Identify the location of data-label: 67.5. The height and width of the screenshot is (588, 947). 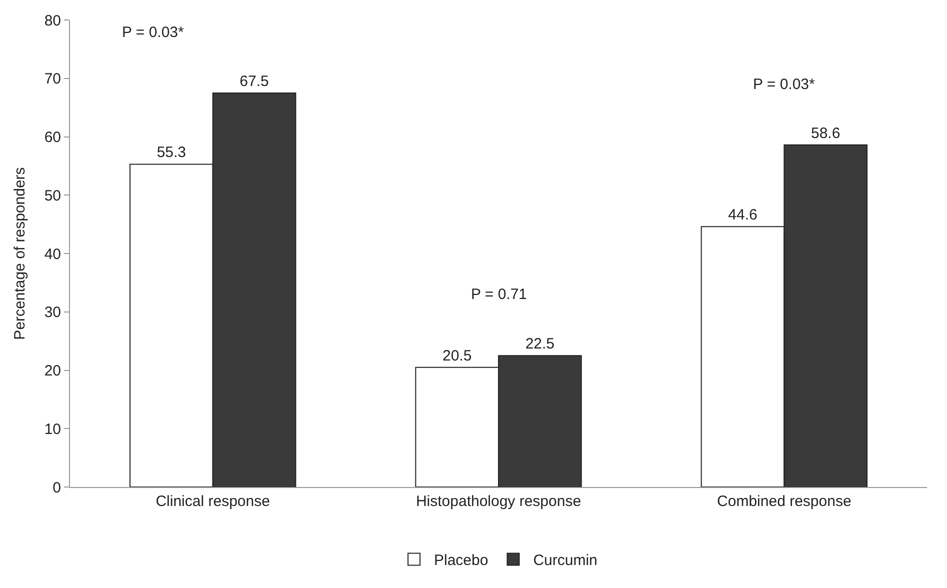
(254, 81).